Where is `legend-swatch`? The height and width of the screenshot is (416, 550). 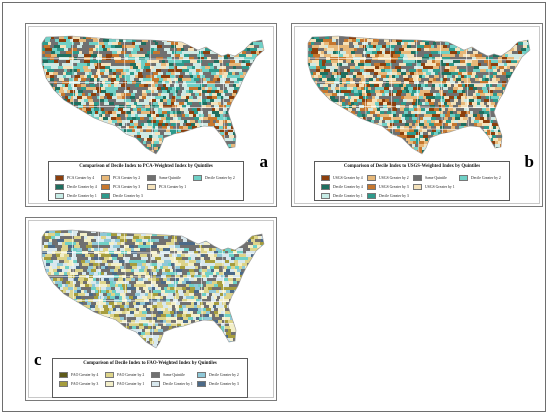 legend-swatch is located at coordinates (417, 177).